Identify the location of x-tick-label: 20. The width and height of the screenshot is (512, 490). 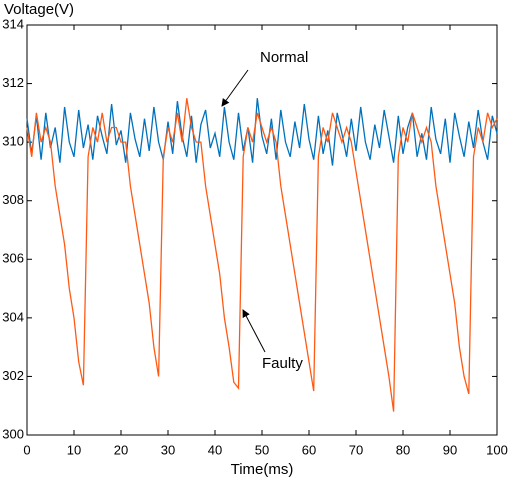
(121, 449).